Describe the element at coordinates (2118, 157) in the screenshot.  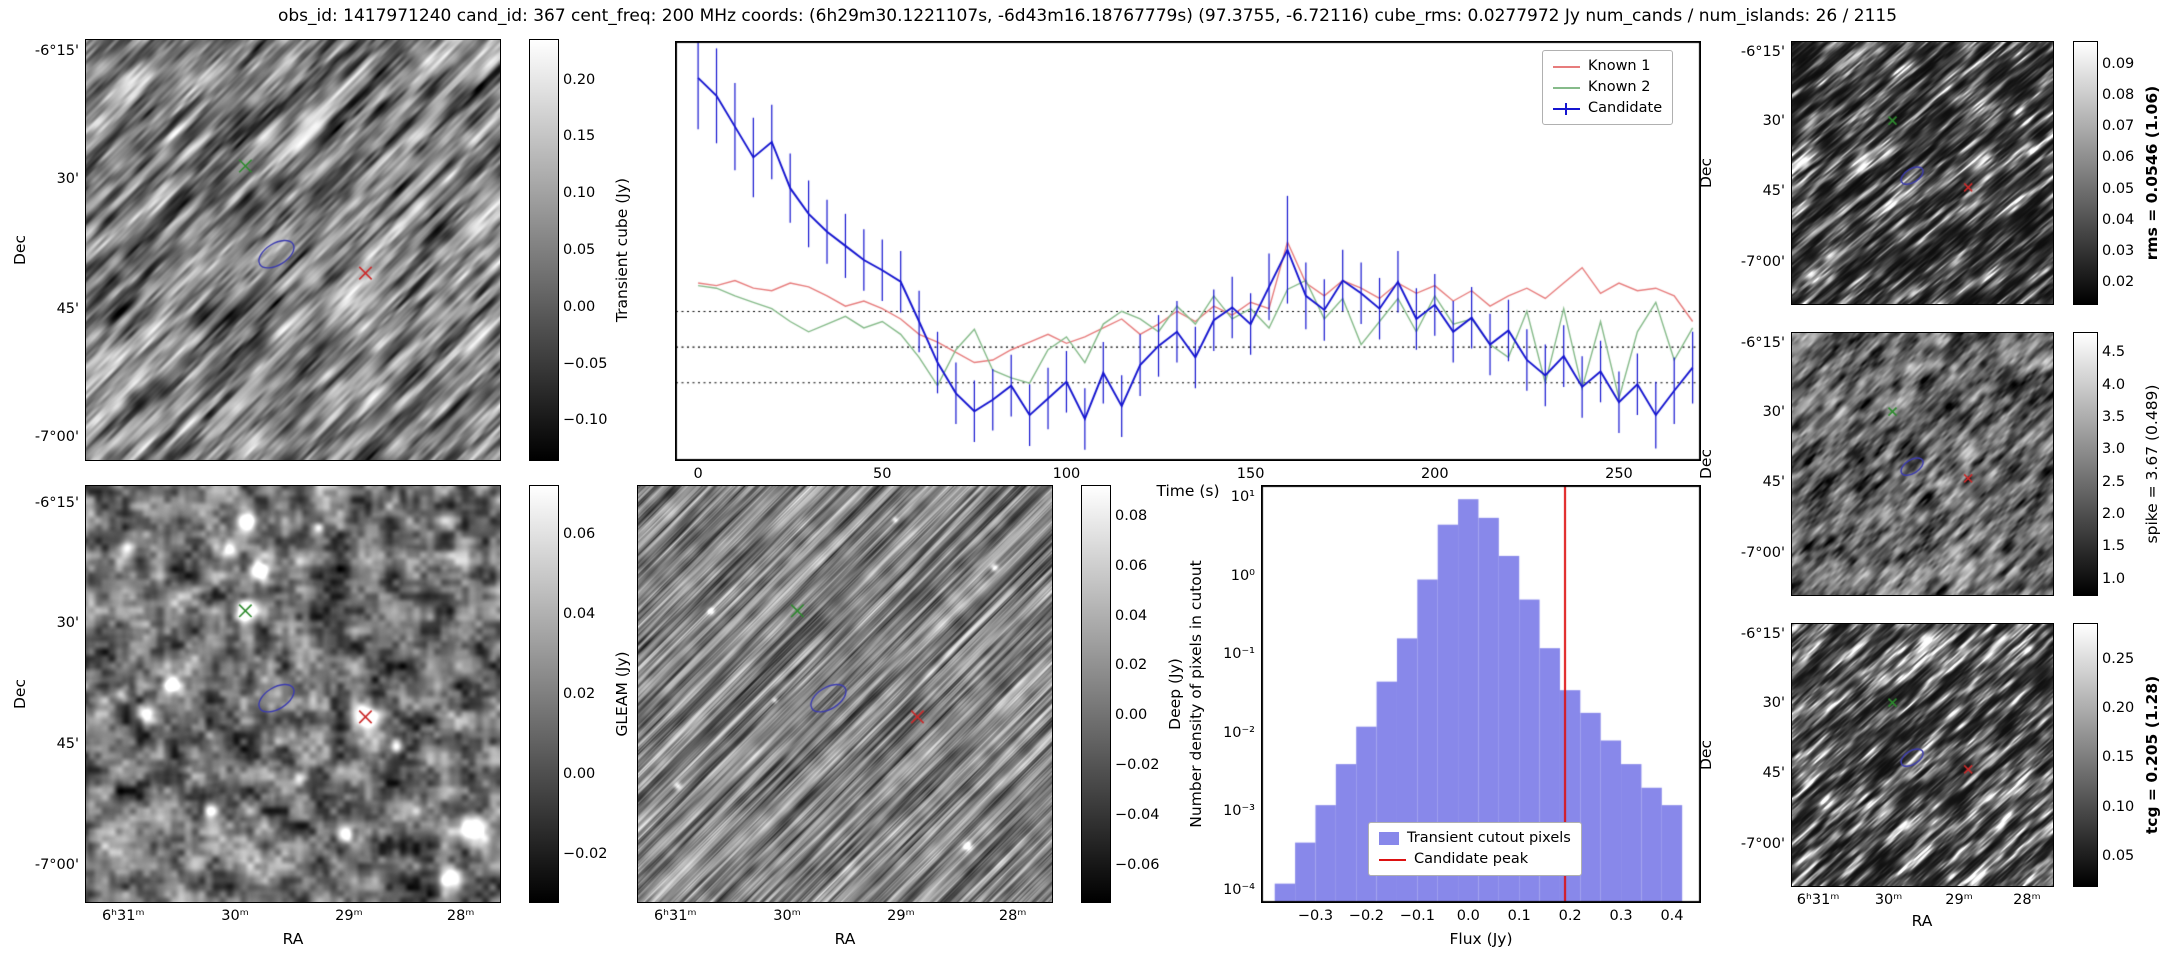
I see `rms-colorbar-tick: 0.06` at that location.